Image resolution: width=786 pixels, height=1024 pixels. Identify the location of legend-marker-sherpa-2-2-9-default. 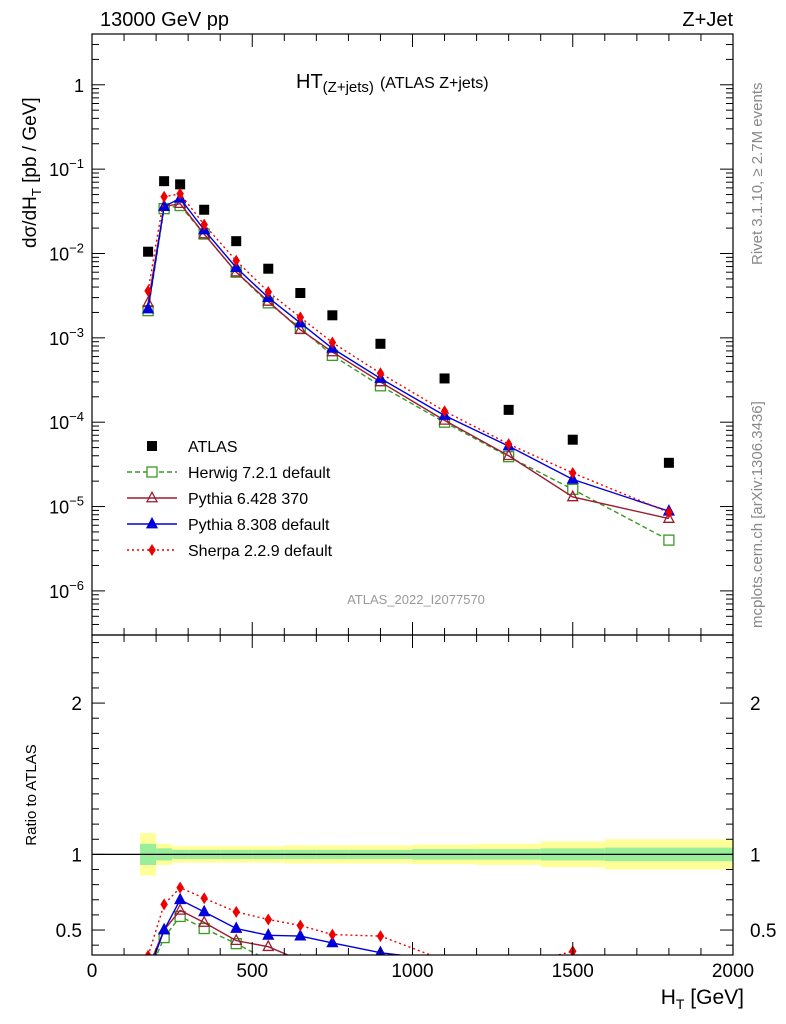
(152, 550).